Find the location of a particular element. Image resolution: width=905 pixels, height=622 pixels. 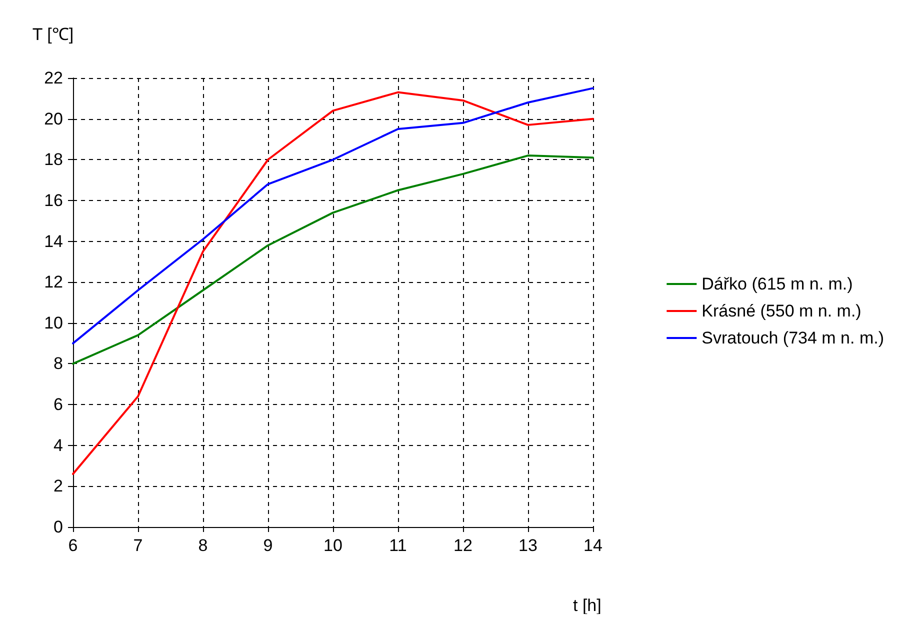

y-tick-label: 16 is located at coordinates (53, 200).